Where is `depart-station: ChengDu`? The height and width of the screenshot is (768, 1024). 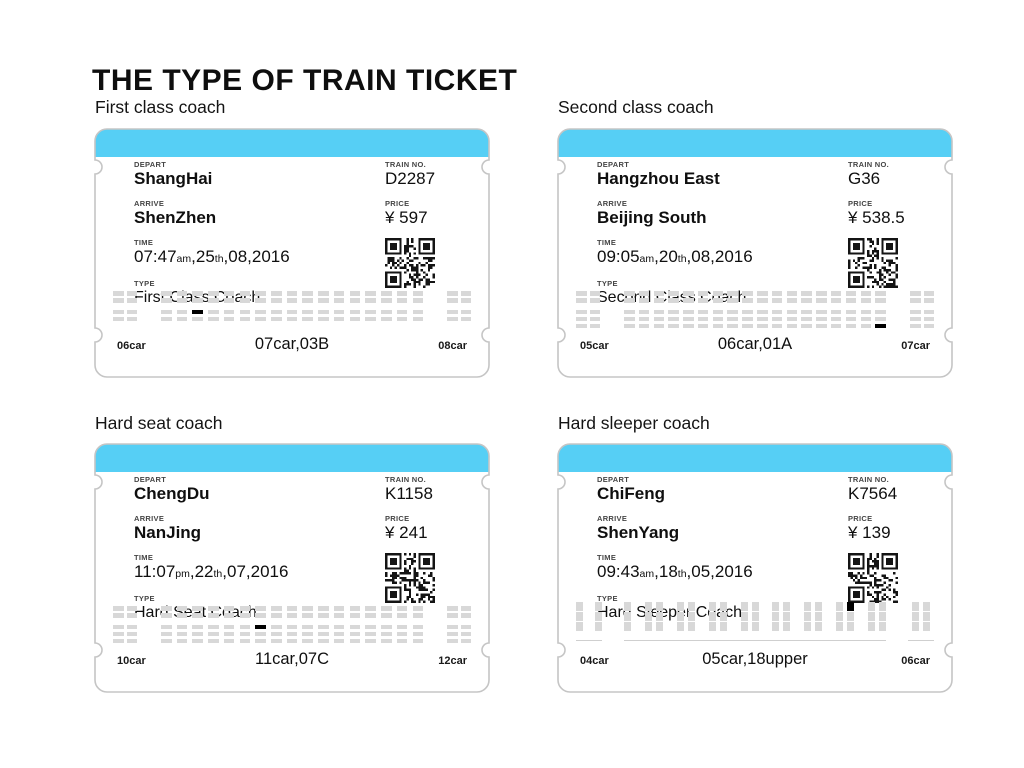 depart-station: ChengDu is located at coordinates (172, 493).